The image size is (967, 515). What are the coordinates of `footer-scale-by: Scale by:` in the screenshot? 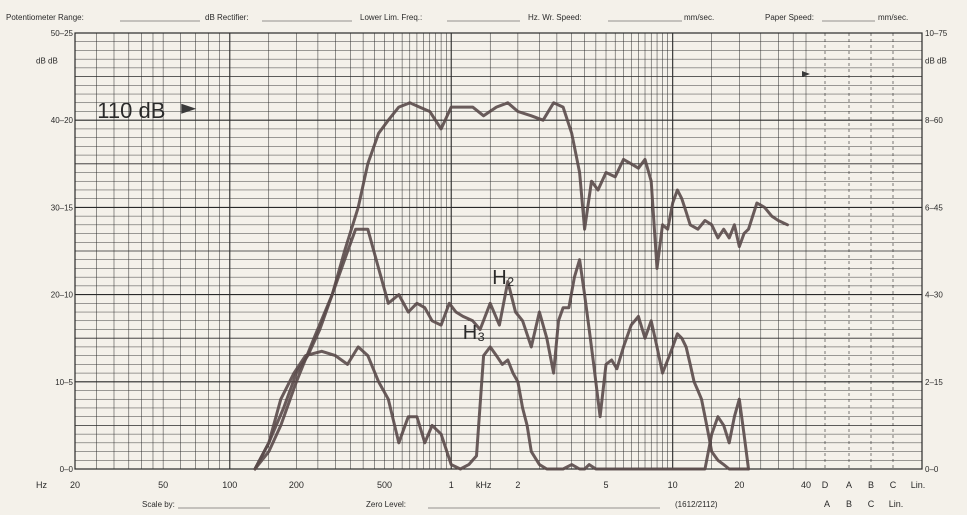 It's located at (158, 504).